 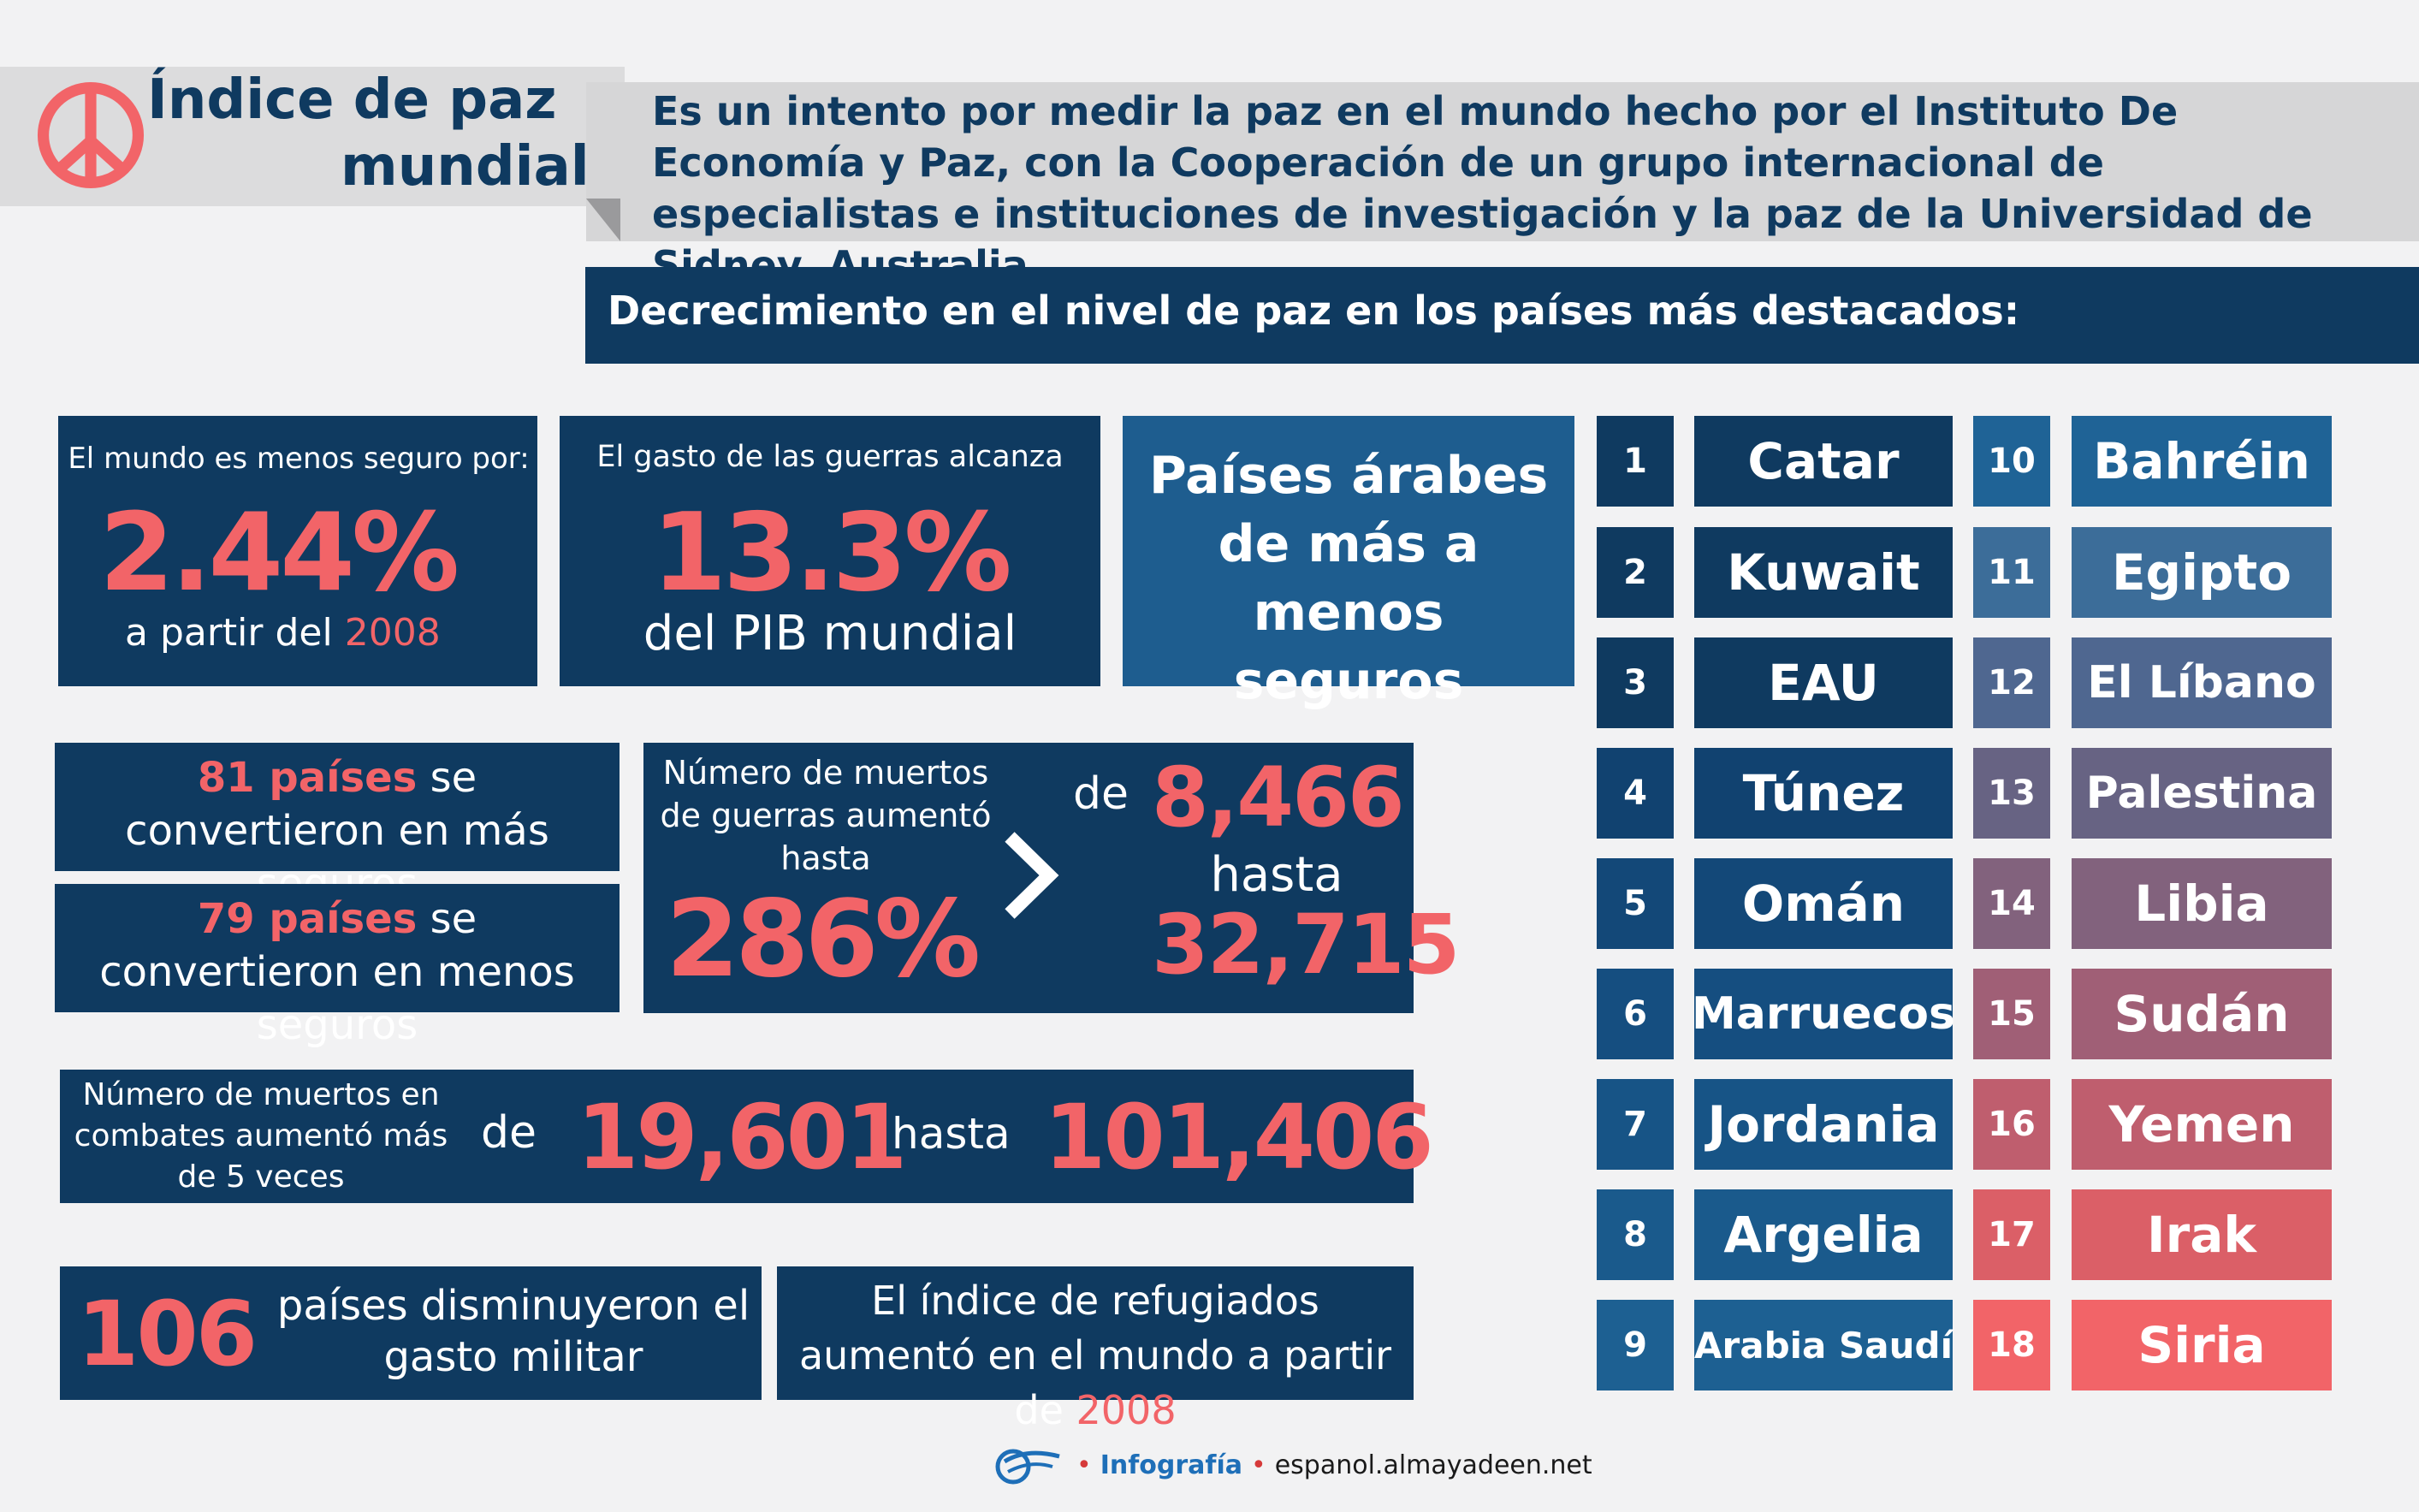 What do you see at coordinates (2012, 1234) in the screenshot?
I see `rank-number: 17` at bounding box center [2012, 1234].